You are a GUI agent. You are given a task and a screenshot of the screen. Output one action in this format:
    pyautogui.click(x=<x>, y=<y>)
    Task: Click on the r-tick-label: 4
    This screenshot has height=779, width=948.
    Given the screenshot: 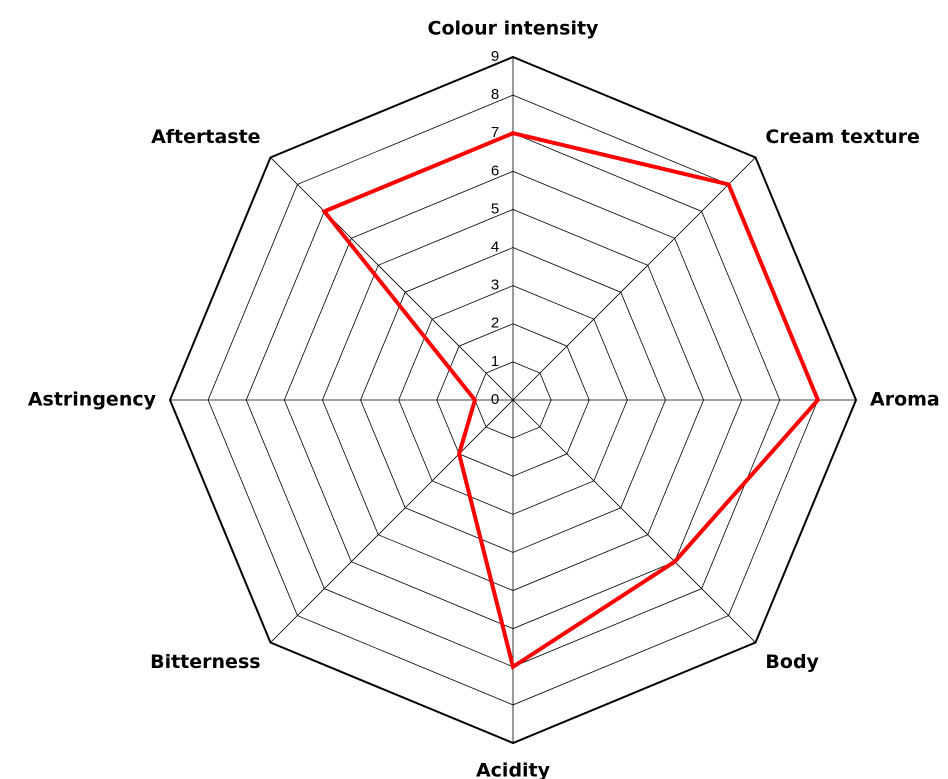 What is the action you would take?
    pyautogui.click(x=495, y=247)
    